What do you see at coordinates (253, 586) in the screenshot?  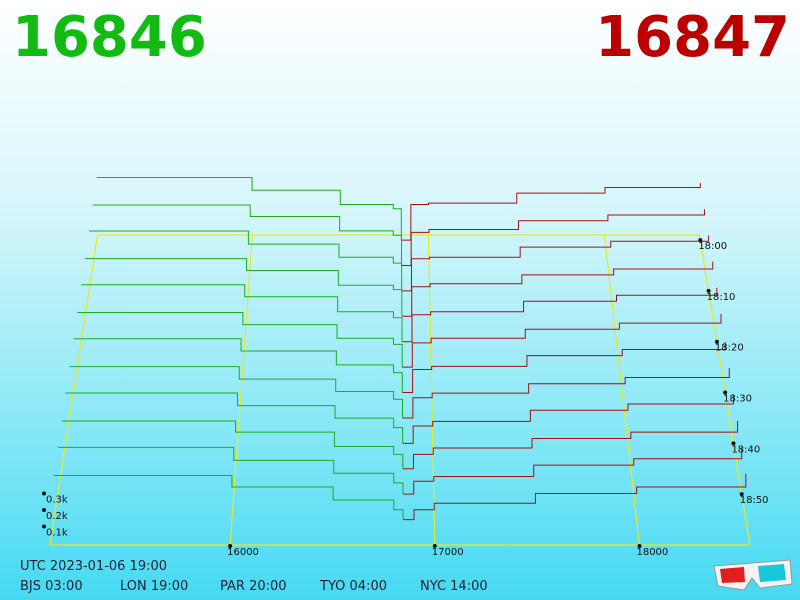 I see `zone-clock: PAR 20:00` at bounding box center [253, 586].